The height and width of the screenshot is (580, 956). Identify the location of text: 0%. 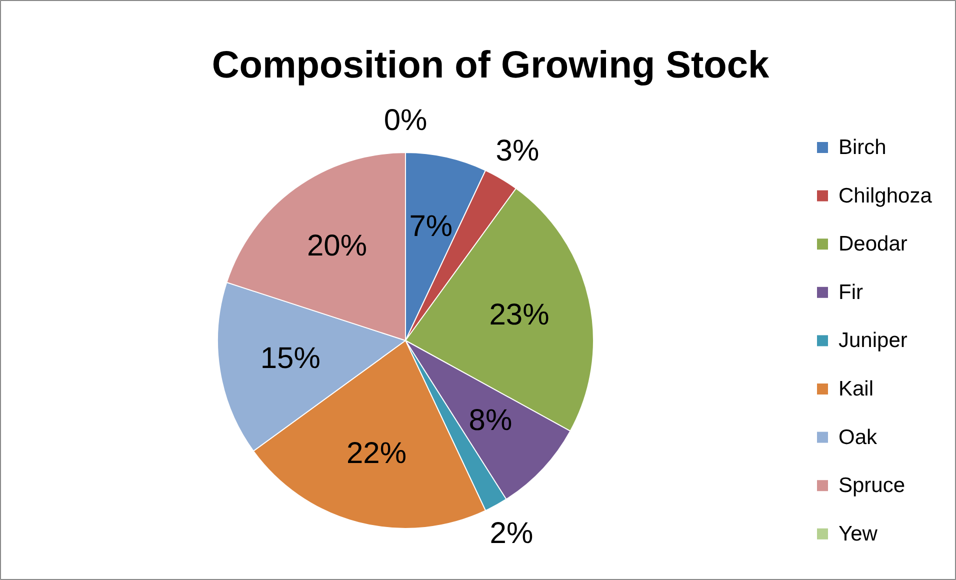
(406, 121).